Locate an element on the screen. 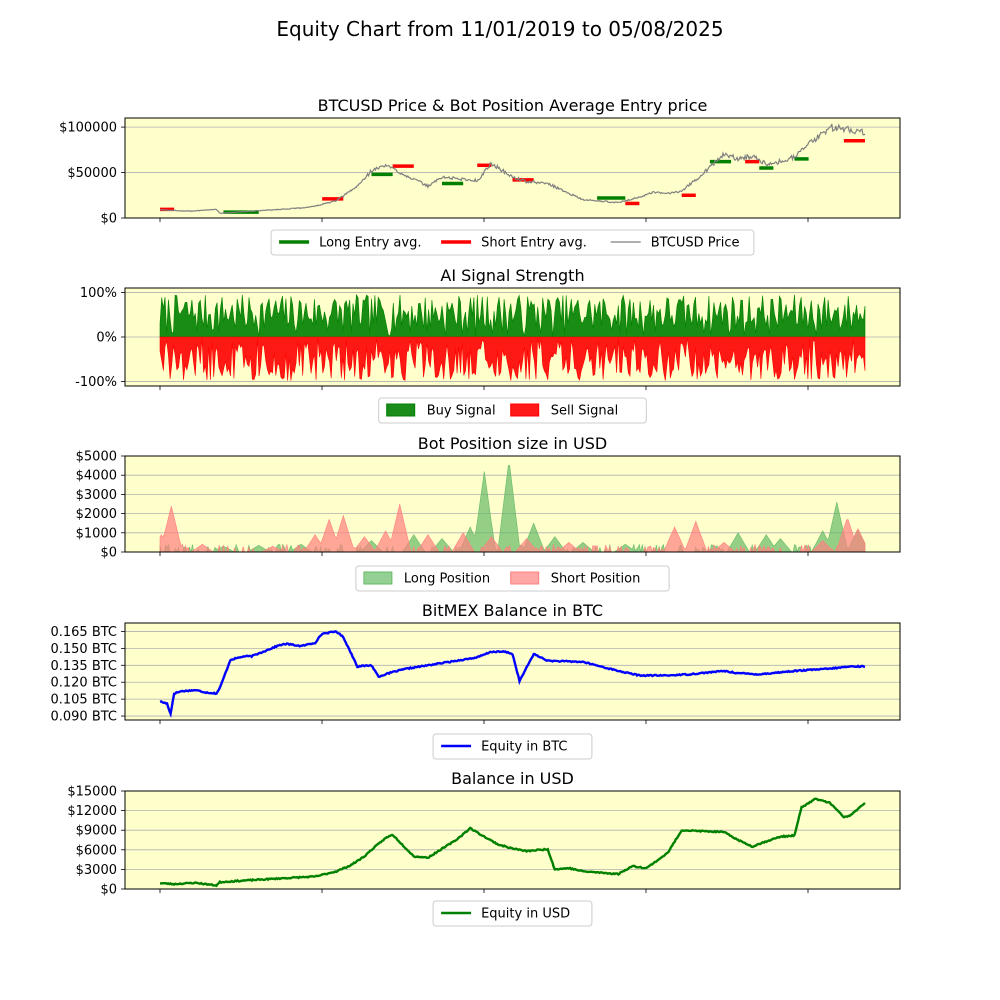  signal-legend: Buy Signal Sell Signal is located at coordinates (512, 410).